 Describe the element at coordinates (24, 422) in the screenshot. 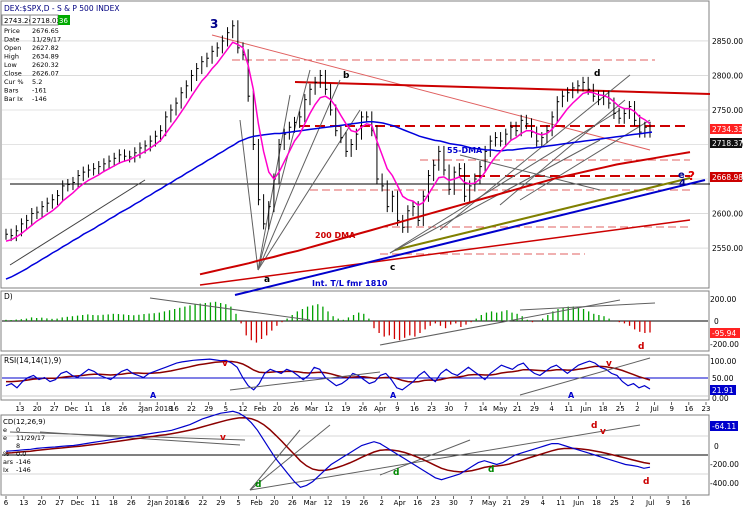

I see `macd-title: CD(12,26,9)` at that location.